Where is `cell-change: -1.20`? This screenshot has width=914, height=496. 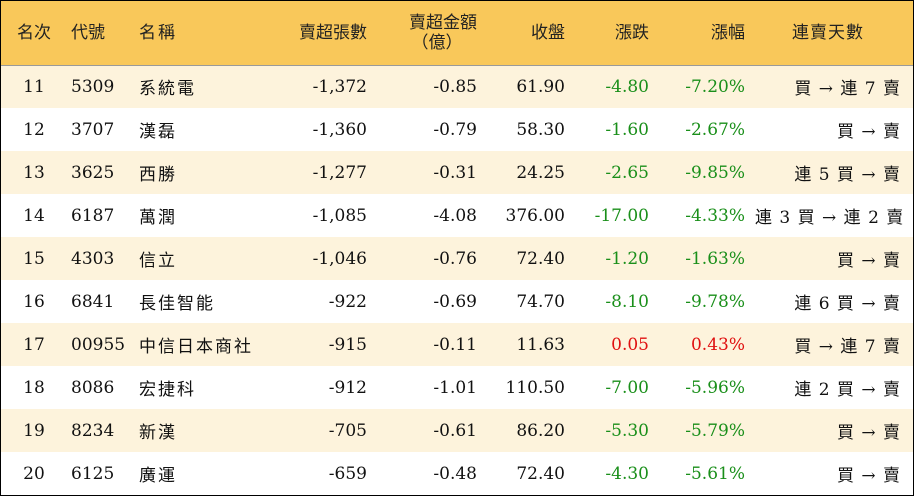 cell-change: -1.20 is located at coordinates (627, 258).